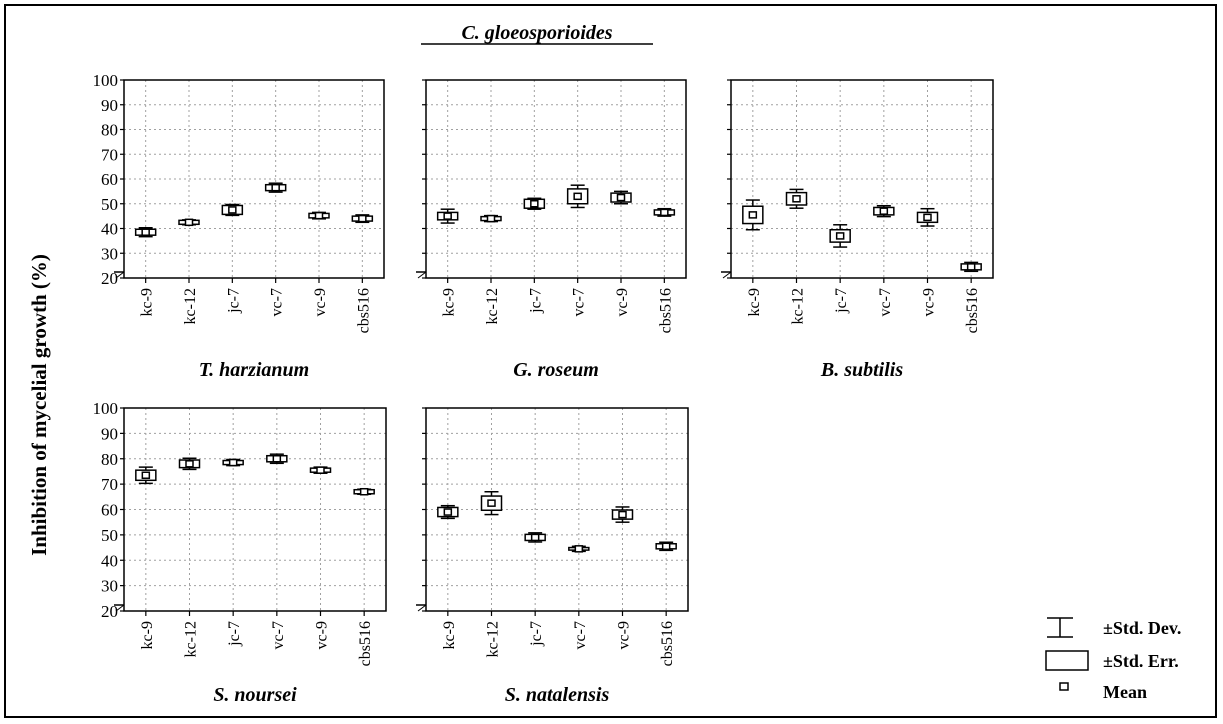 The height and width of the screenshot is (724, 1223). I want to click on legend-mean-marker, so click(1064, 686).